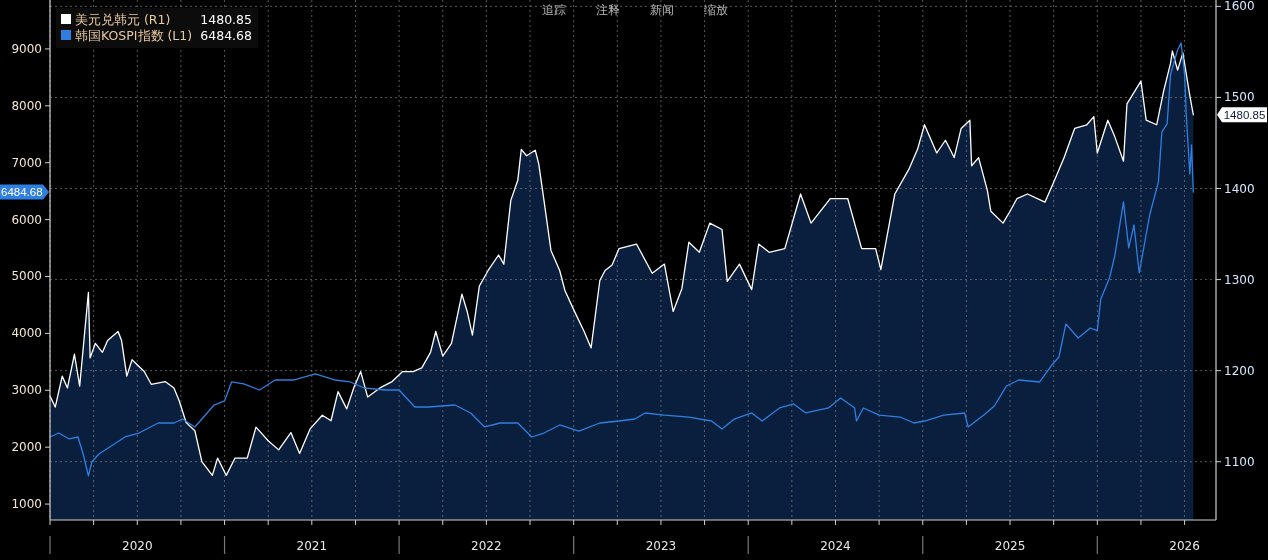 The width and height of the screenshot is (1268, 560). I want to click on text: 1480.85, so click(1244, 114).